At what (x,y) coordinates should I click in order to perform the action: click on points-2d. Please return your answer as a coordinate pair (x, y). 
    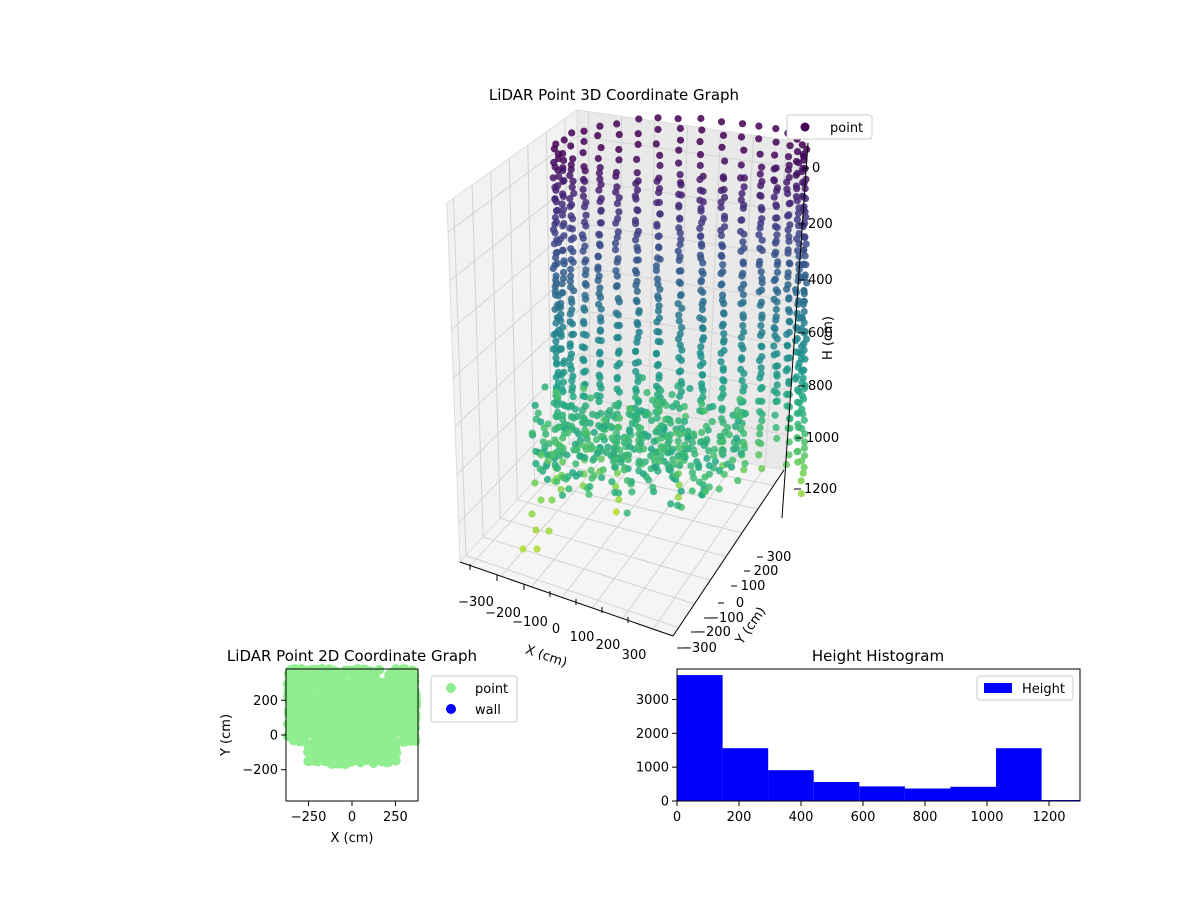
    Looking at the image, I should click on (352, 717).